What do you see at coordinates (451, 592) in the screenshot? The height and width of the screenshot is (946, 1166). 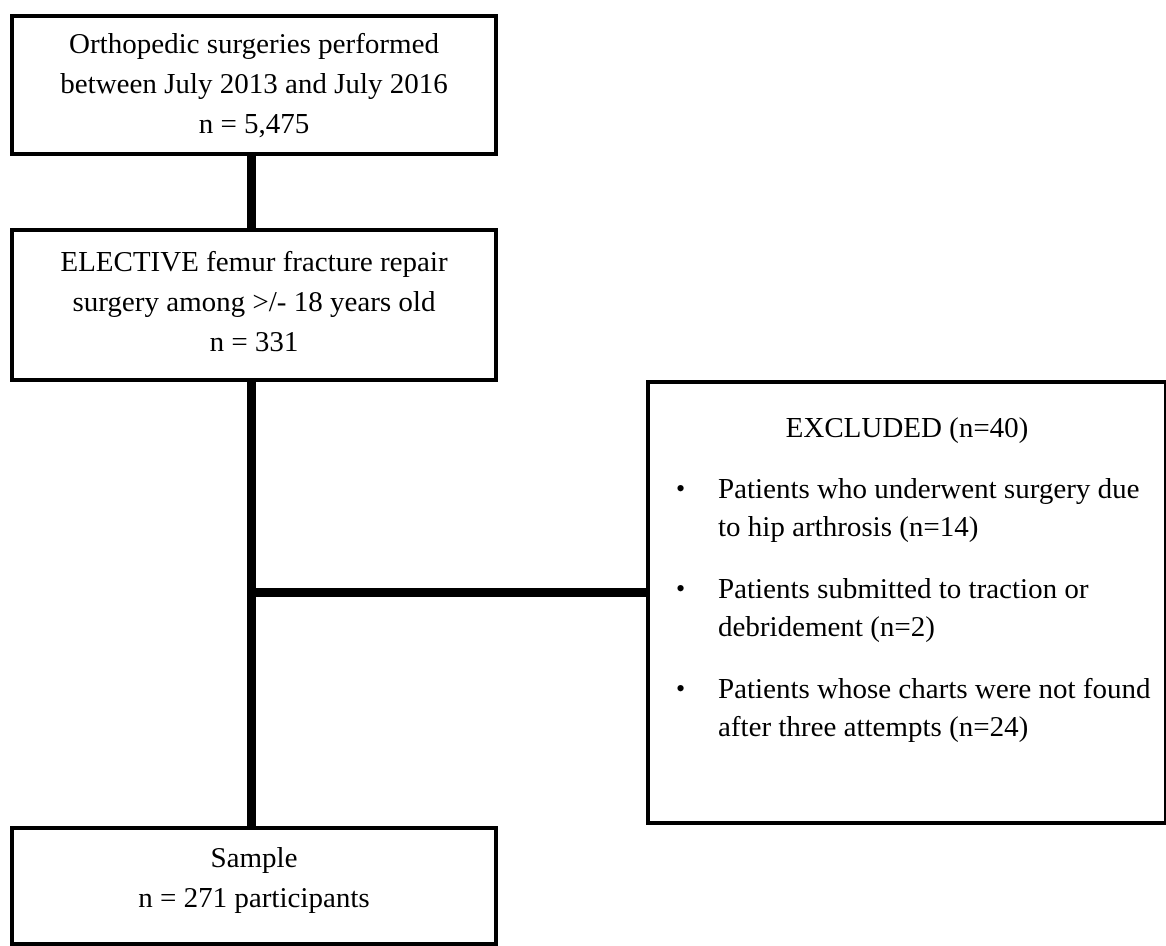 I see `connector-exclusion` at bounding box center [451, 592].